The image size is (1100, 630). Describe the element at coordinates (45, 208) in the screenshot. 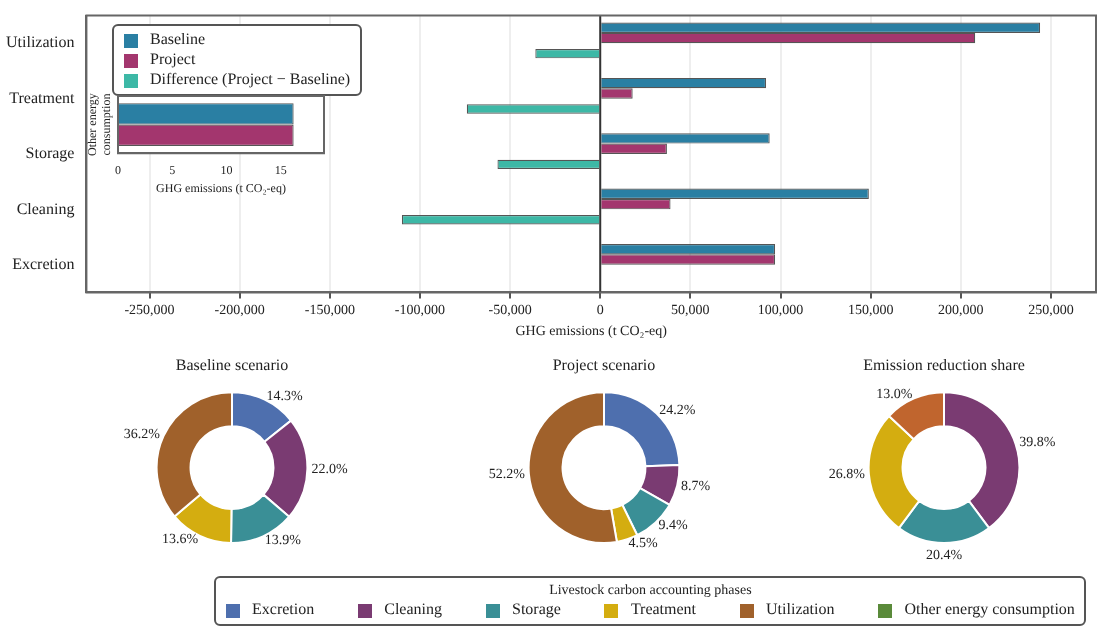

I see `y-tick-label: Cleaning` at that location.